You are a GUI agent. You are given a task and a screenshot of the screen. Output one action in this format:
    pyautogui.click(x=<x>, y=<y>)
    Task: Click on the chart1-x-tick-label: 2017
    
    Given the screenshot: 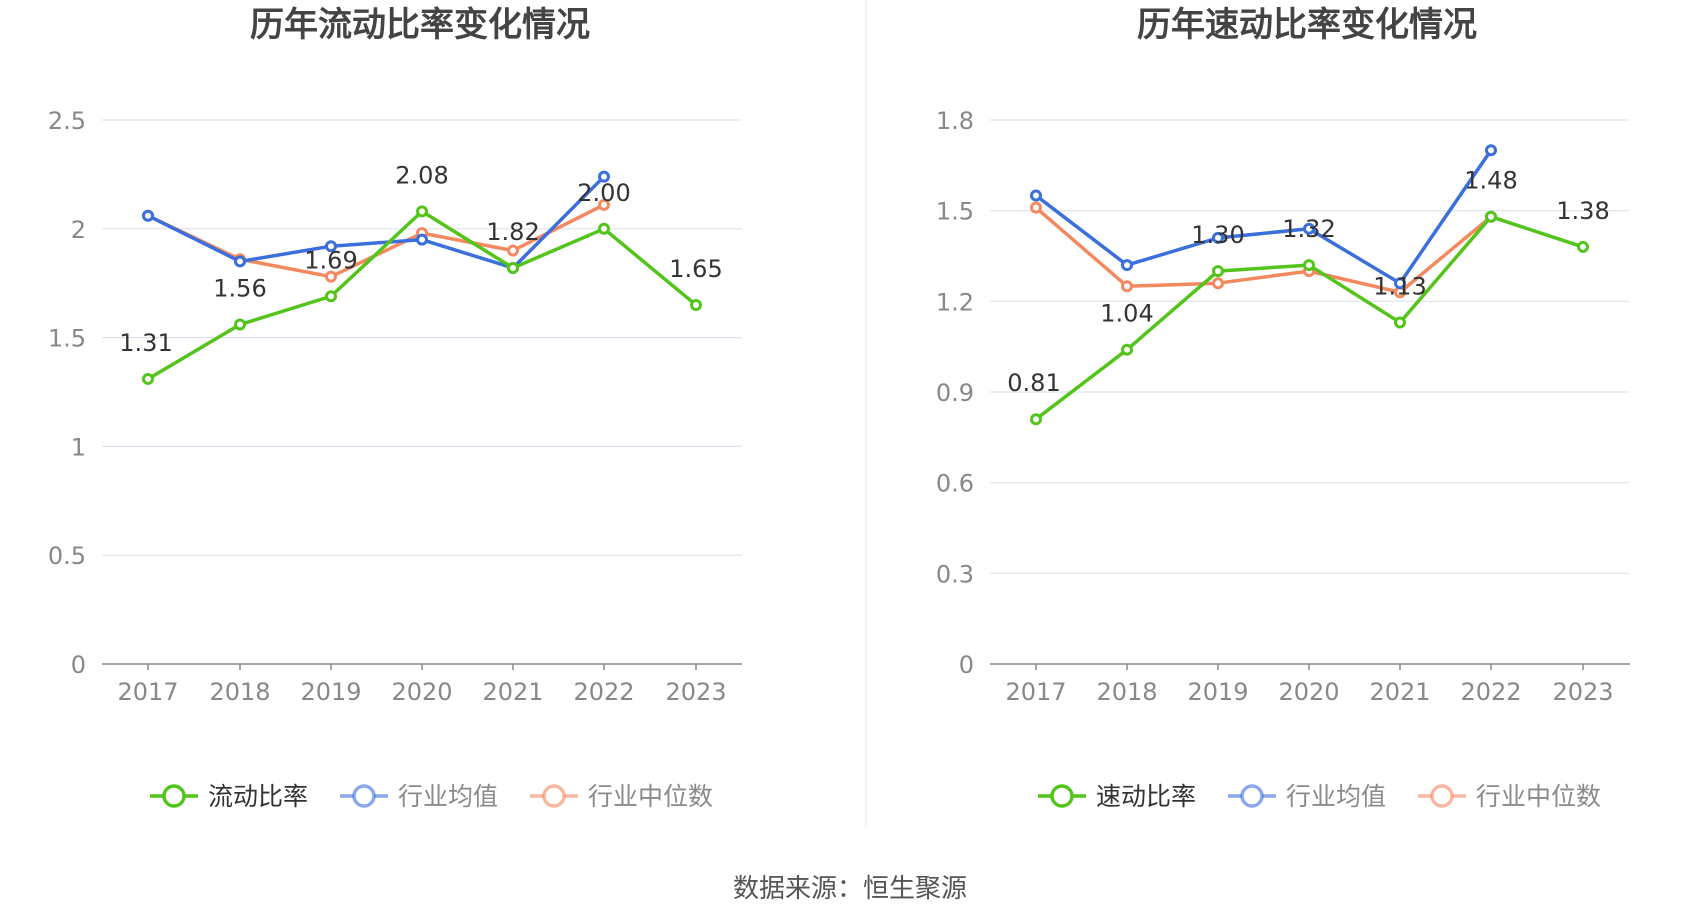 What is the action you would take?
    pyautogui.click(x=147, y=692)
    